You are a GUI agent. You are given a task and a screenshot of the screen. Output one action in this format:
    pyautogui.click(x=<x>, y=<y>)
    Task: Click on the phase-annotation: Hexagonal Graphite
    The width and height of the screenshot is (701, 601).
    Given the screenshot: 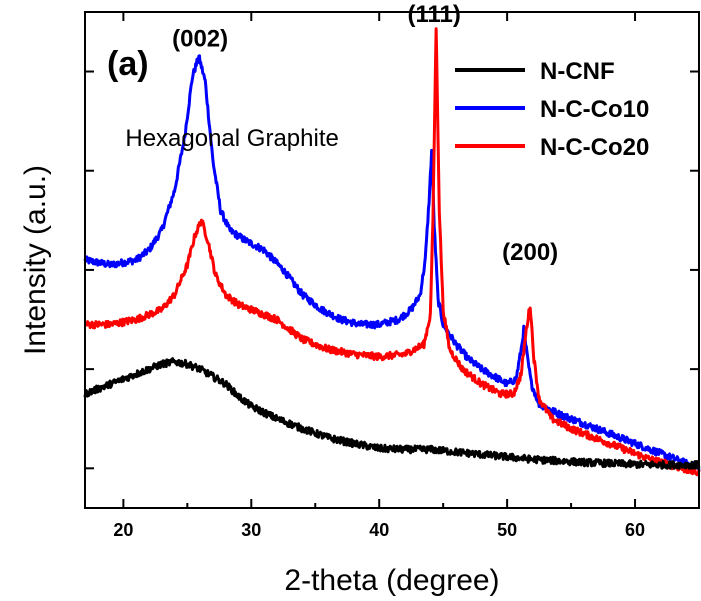 What is the action you would take?
    pyautogui.click(x=231, y=138)
    